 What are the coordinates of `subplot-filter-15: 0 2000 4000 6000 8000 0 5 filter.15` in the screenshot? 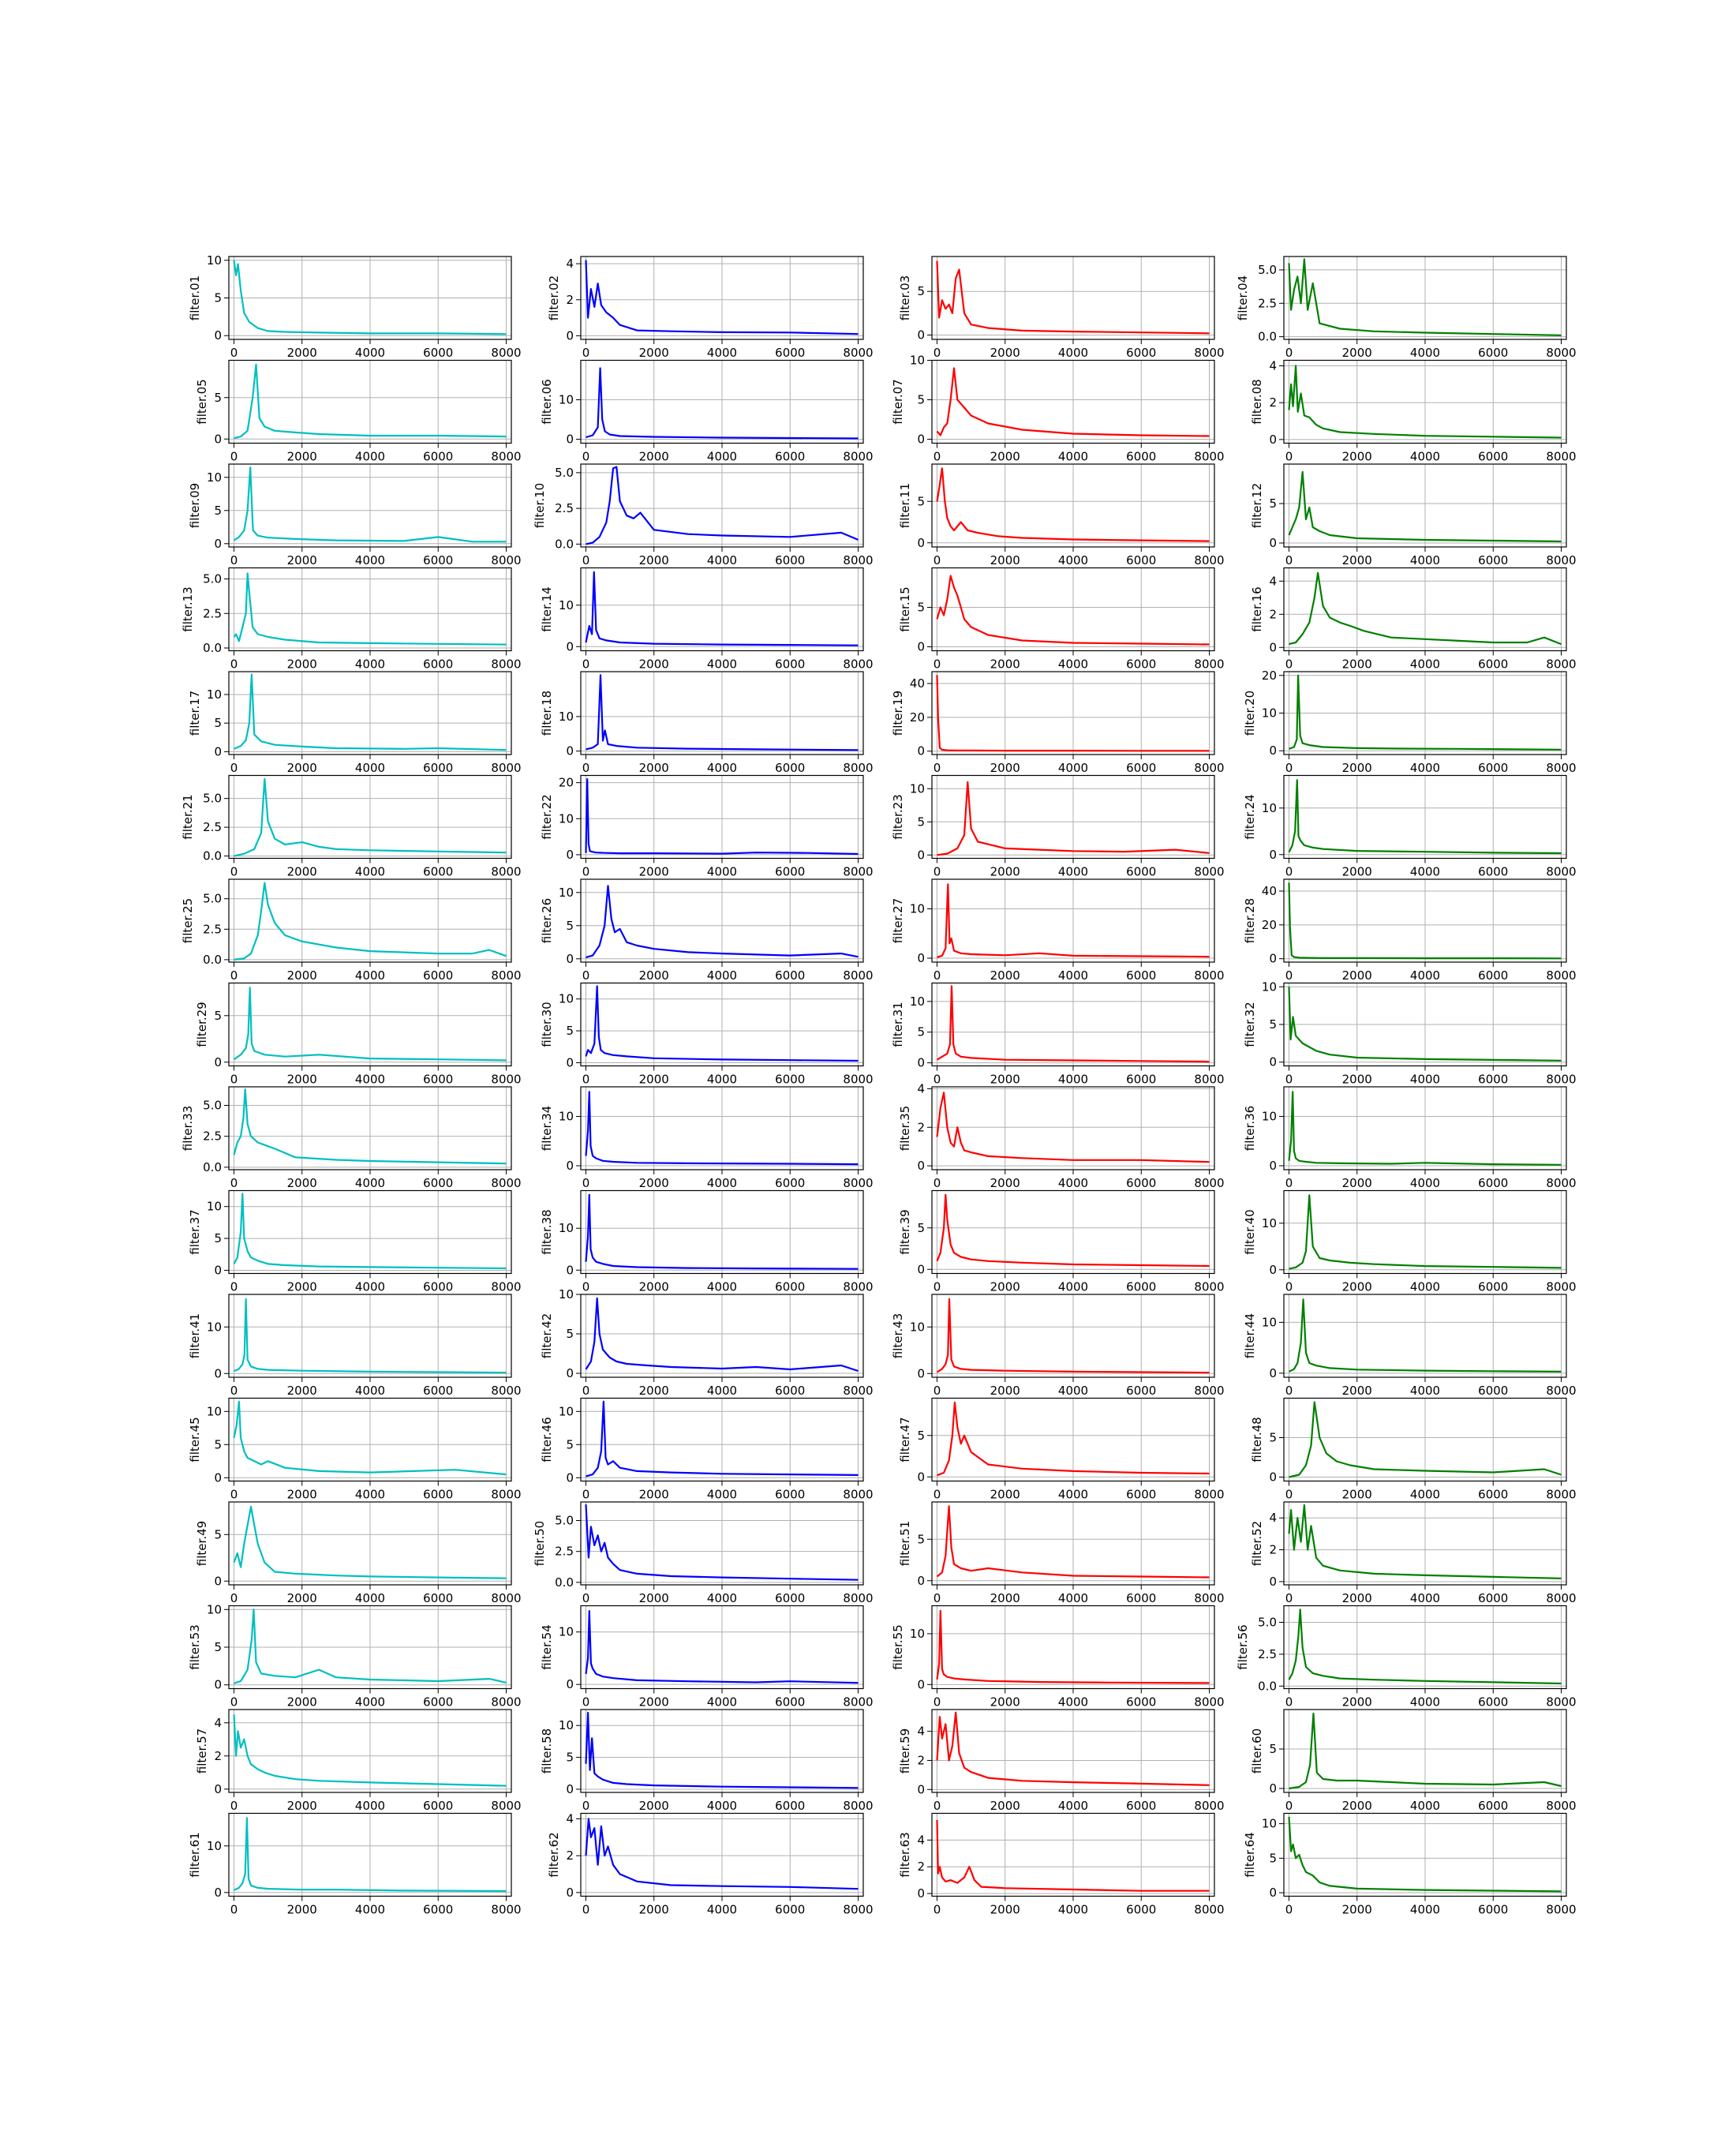 It's located at (1061, 619).